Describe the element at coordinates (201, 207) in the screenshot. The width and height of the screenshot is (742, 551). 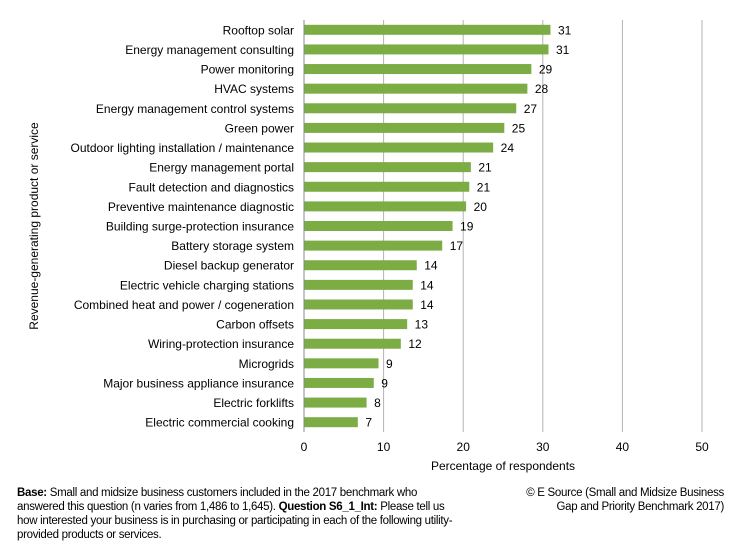
I see `category-label: Preventive maintenance diagnostic` at that location.